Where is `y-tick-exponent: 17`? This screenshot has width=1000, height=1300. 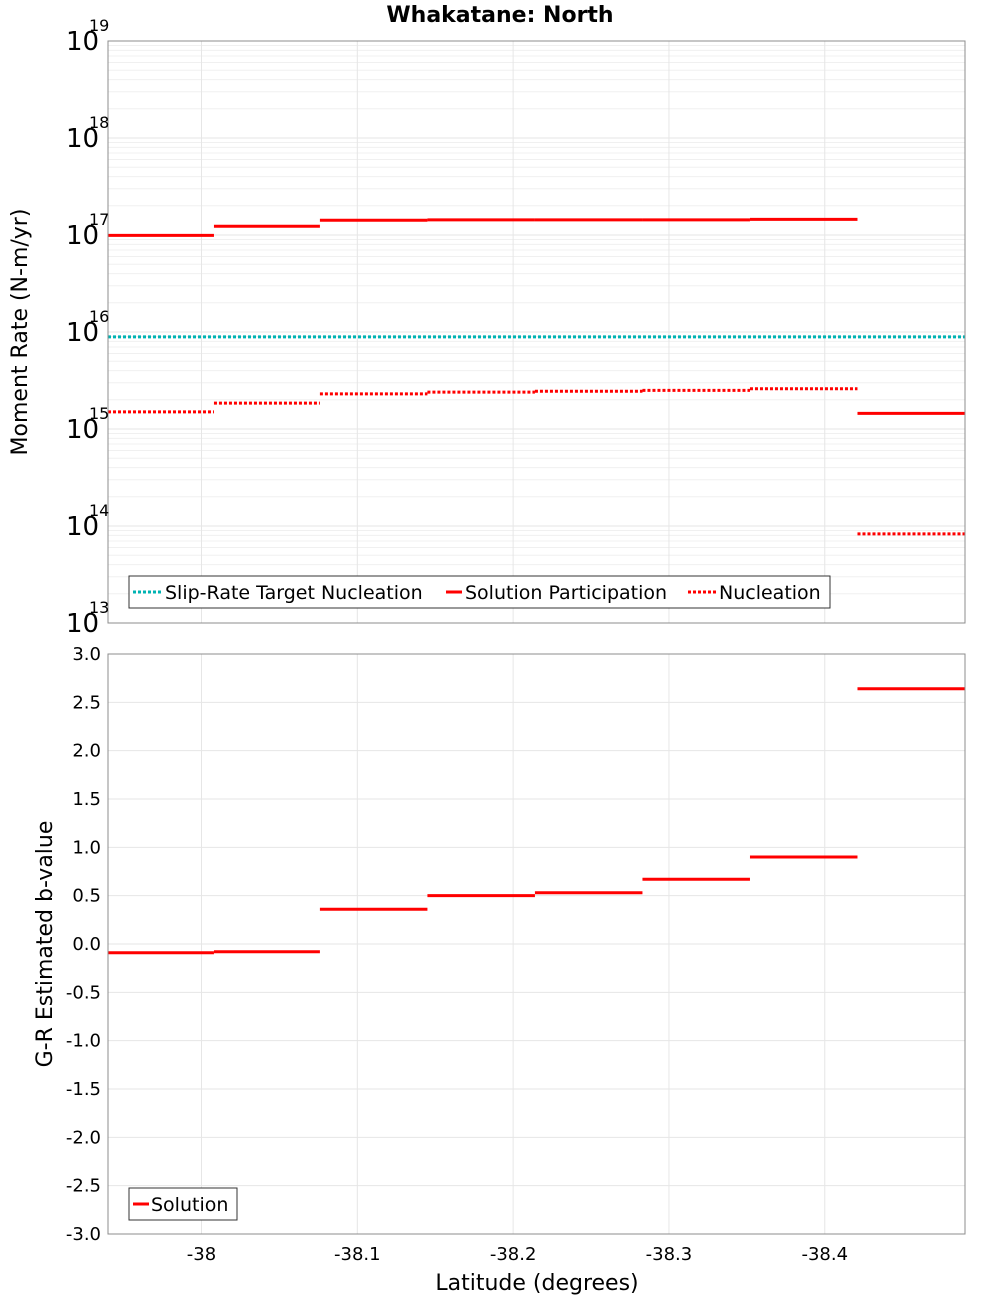 y-tick-exponent: 17 is located at coordinates (99, 219).